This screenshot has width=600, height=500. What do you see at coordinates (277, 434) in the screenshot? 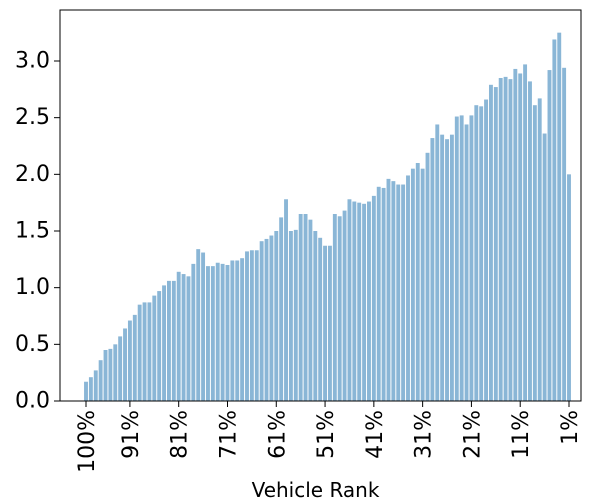
I see `x-tick-label: 61%` at bounding box center [277, 434].